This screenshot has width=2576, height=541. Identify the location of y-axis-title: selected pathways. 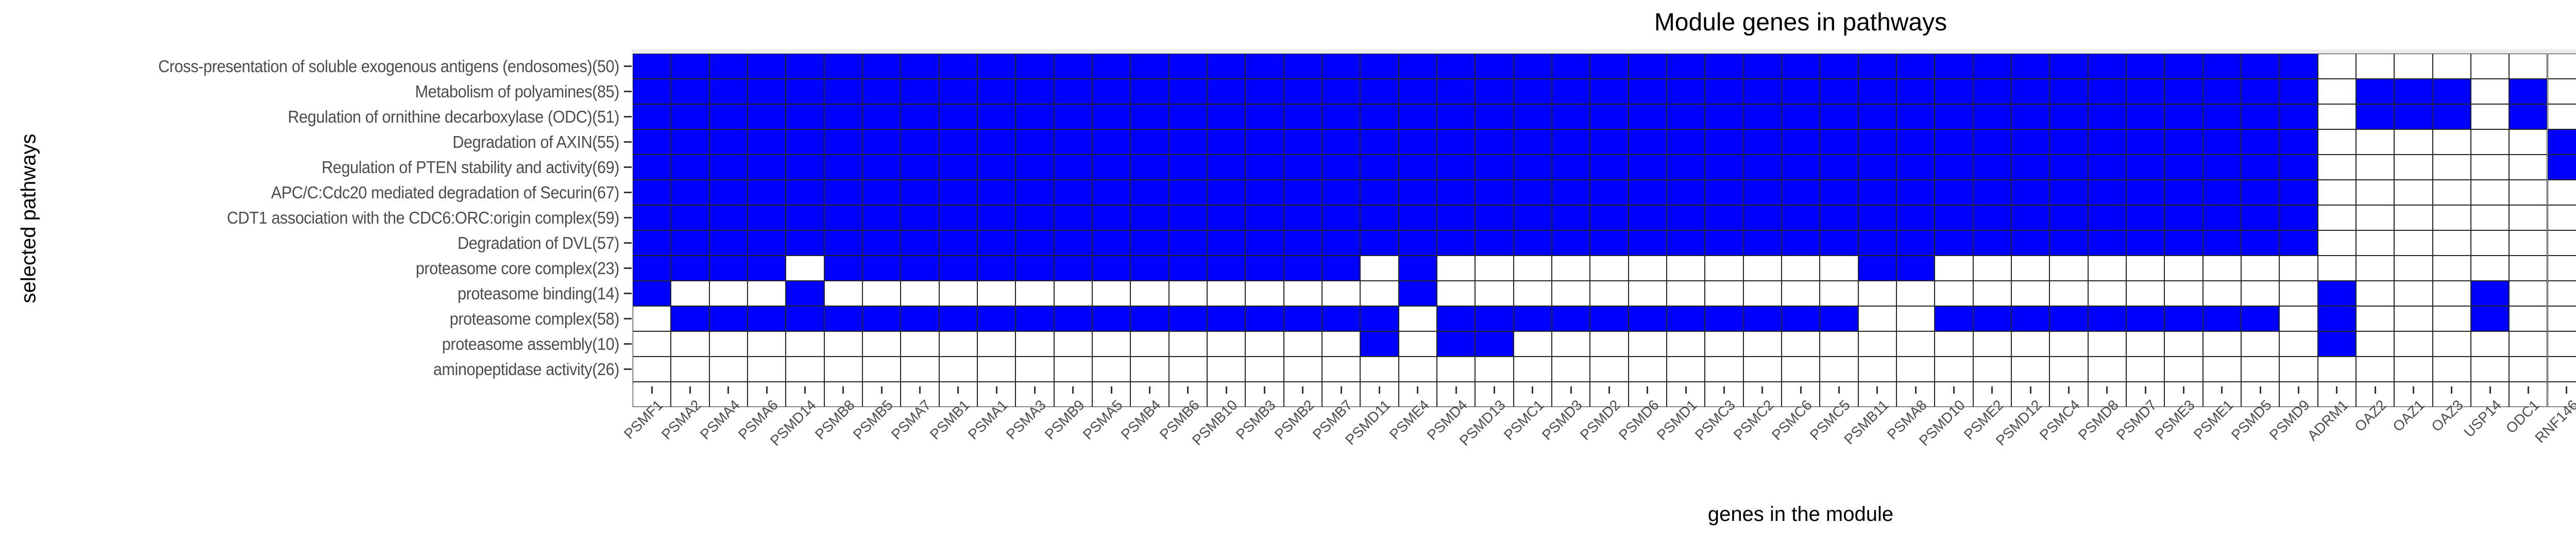
(28, 218).